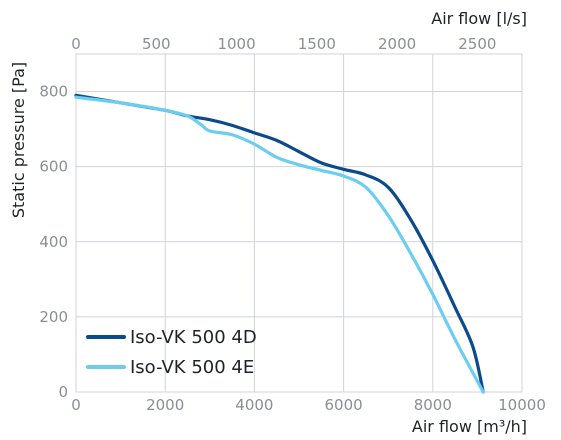  What do you see at coordinates (165, 405) in the screenshot?
I see `x-tick-label: 2000` at bounding box center [165, 405].